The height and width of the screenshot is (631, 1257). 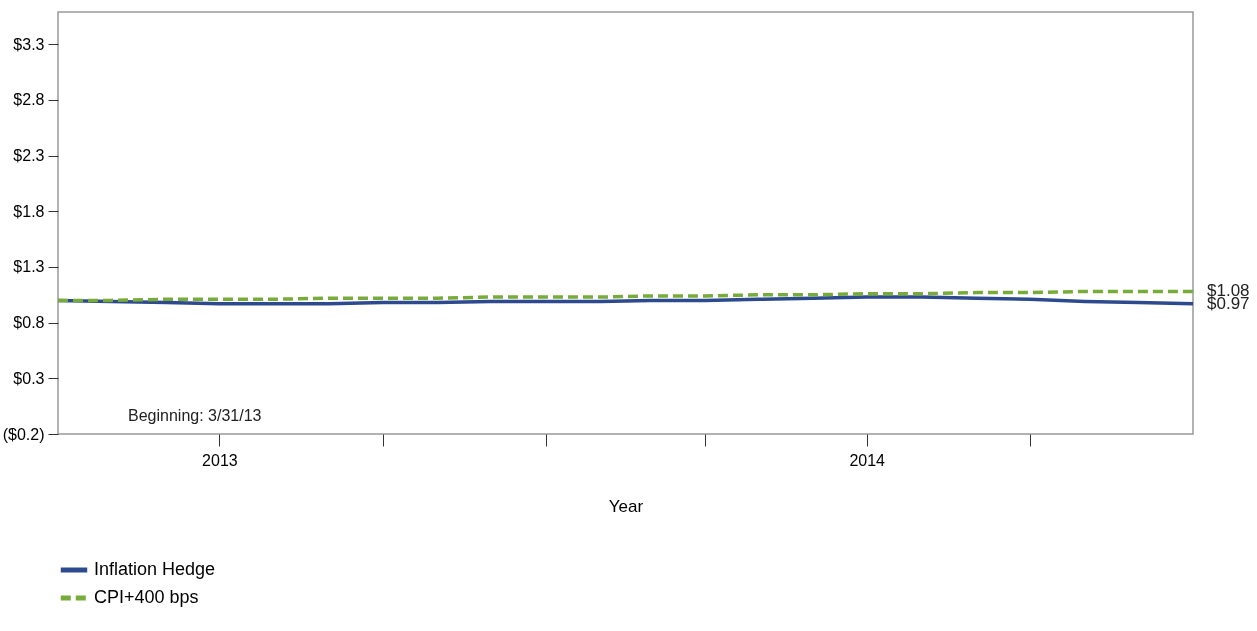 What do you see at coordinates (29, 267) in the screenshot?
I see `y-tick-label: $1.3` at bounding box center [29, 267].